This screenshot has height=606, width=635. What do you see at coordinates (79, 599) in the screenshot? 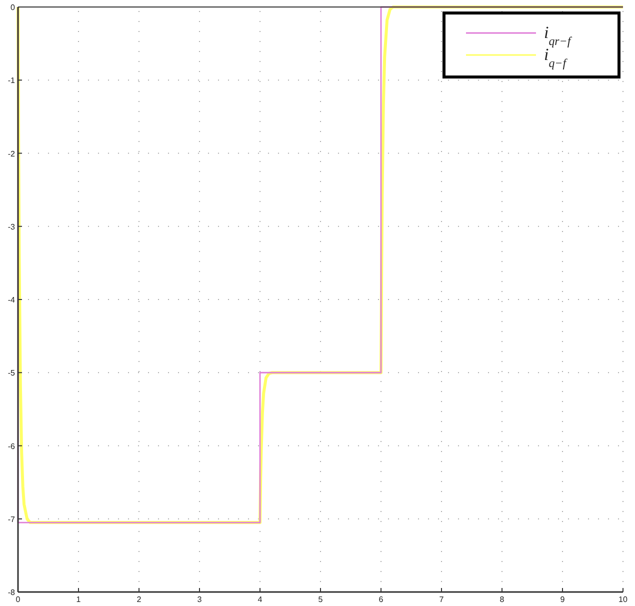
I see `x-tick-label: 1` at bounding box center [79, 599].